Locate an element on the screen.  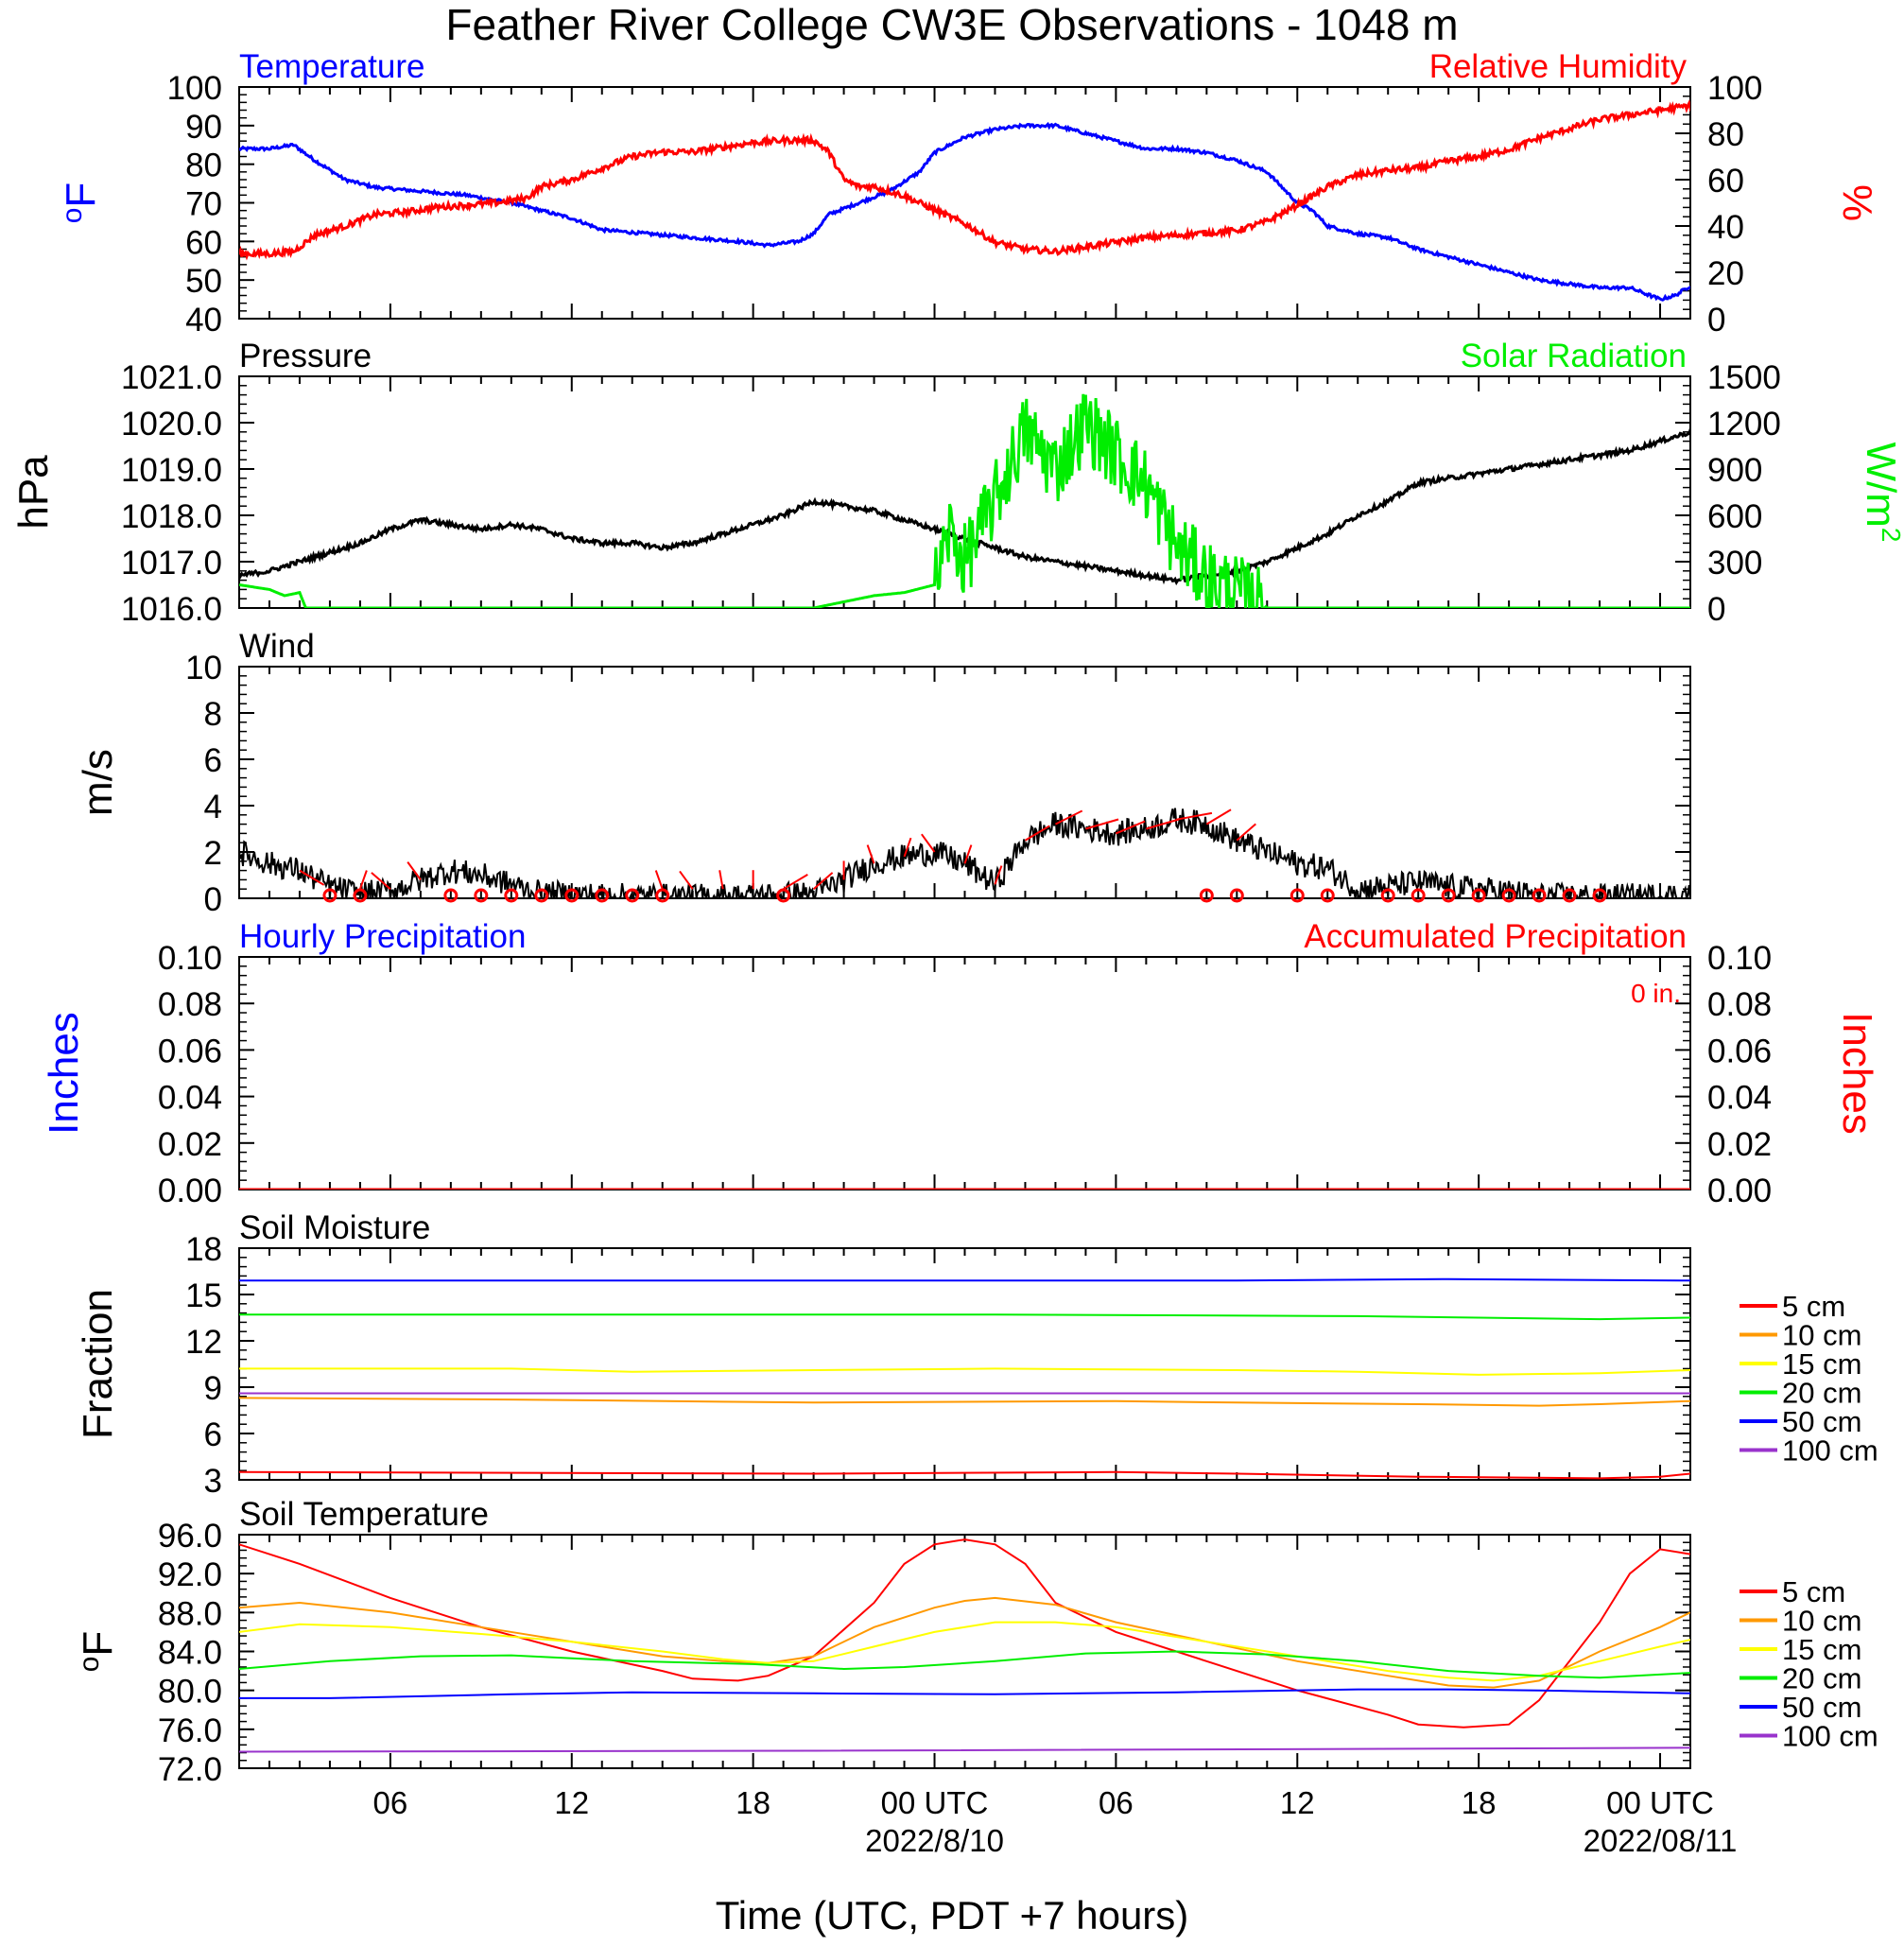
y-right-tick-label: 100 is located at coordinates (1734, 89).